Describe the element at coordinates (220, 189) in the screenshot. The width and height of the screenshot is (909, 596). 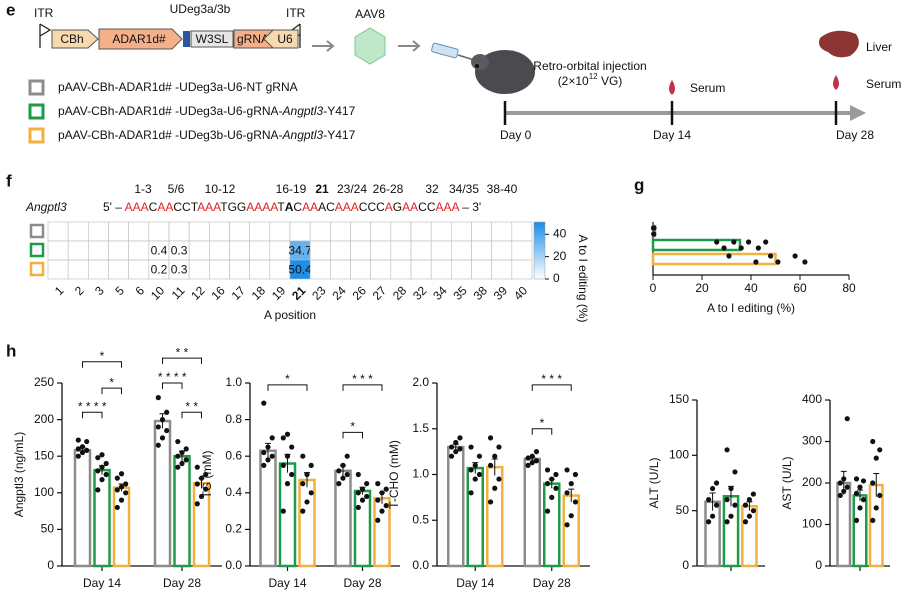
I see `site-label: 10-12` at that location.